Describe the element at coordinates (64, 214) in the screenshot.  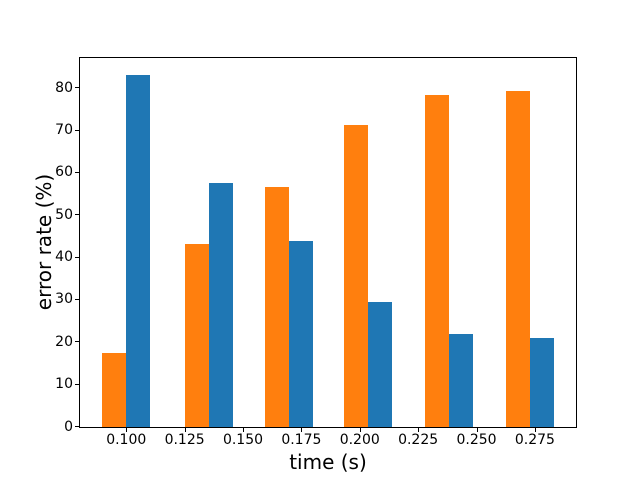
I see `y-tick-label: 50` at that location.